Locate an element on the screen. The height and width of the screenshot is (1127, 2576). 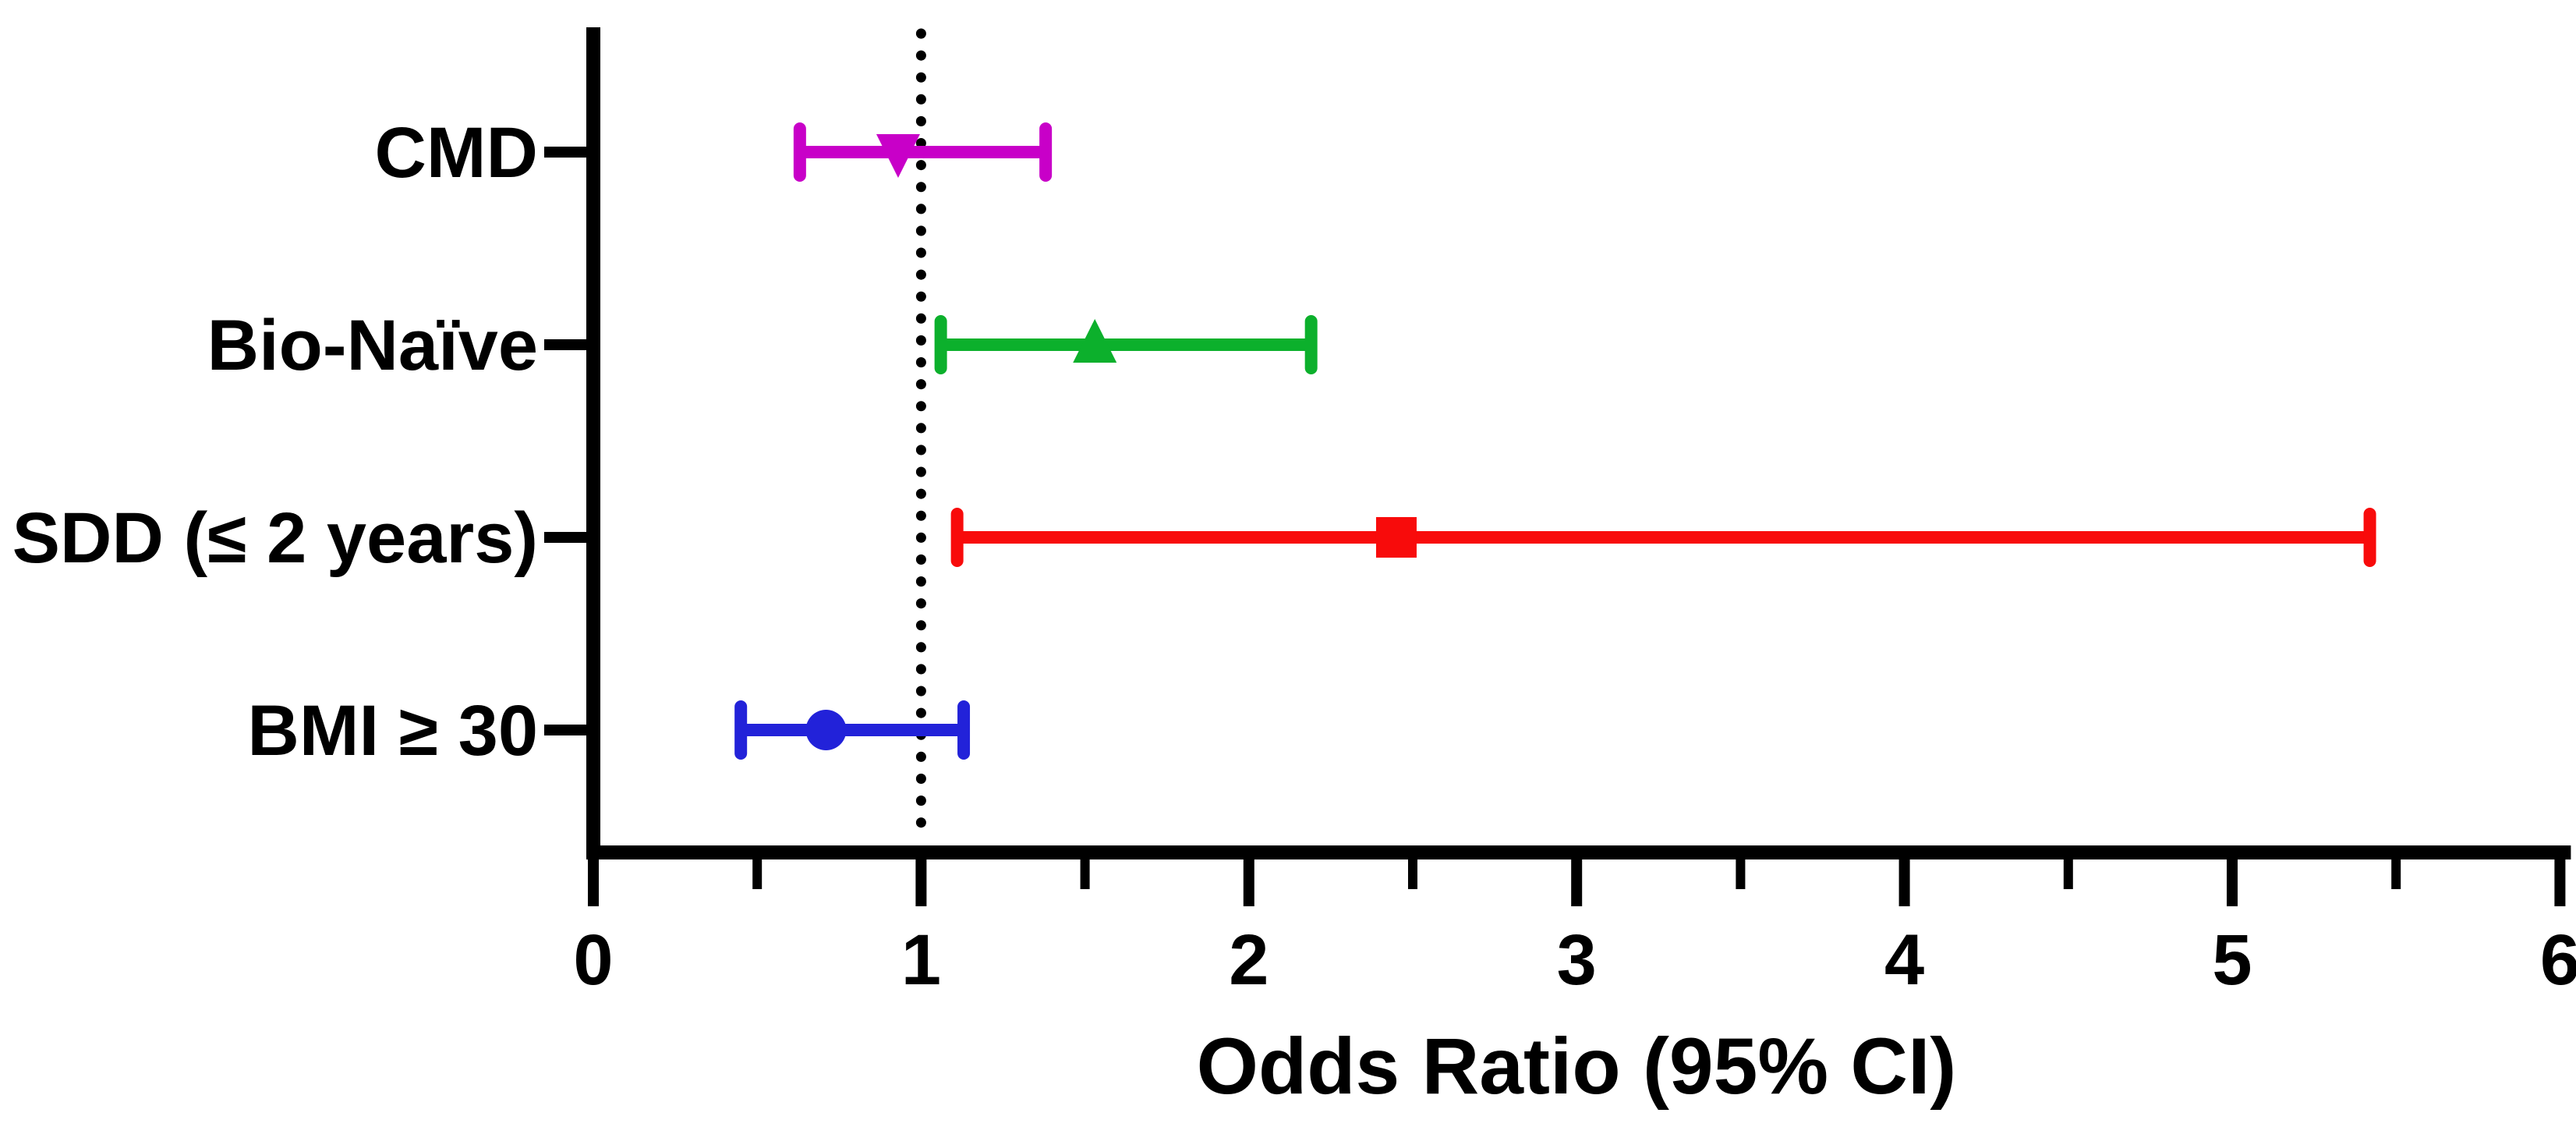
row-label: CMD is located at coordinates (456, 153).